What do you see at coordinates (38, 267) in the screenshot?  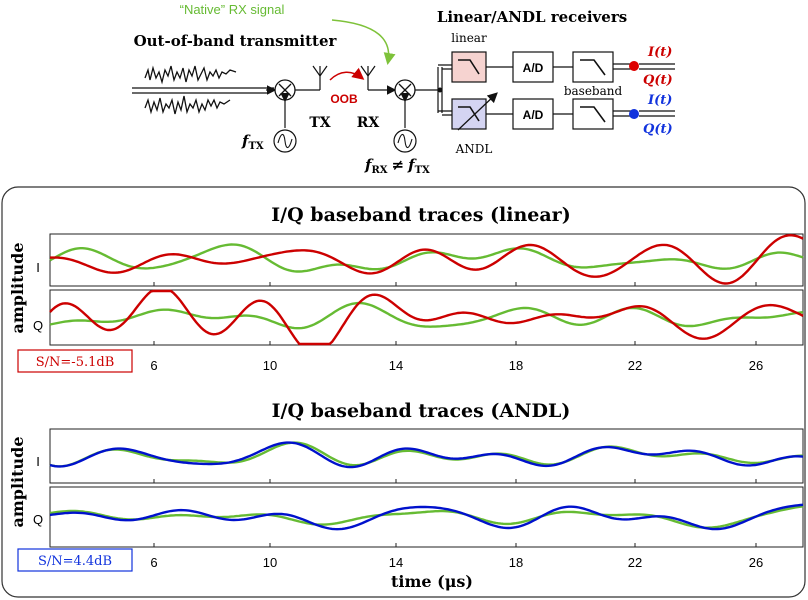 I see `linear-row-I: I` at bounding box center [38, 267].